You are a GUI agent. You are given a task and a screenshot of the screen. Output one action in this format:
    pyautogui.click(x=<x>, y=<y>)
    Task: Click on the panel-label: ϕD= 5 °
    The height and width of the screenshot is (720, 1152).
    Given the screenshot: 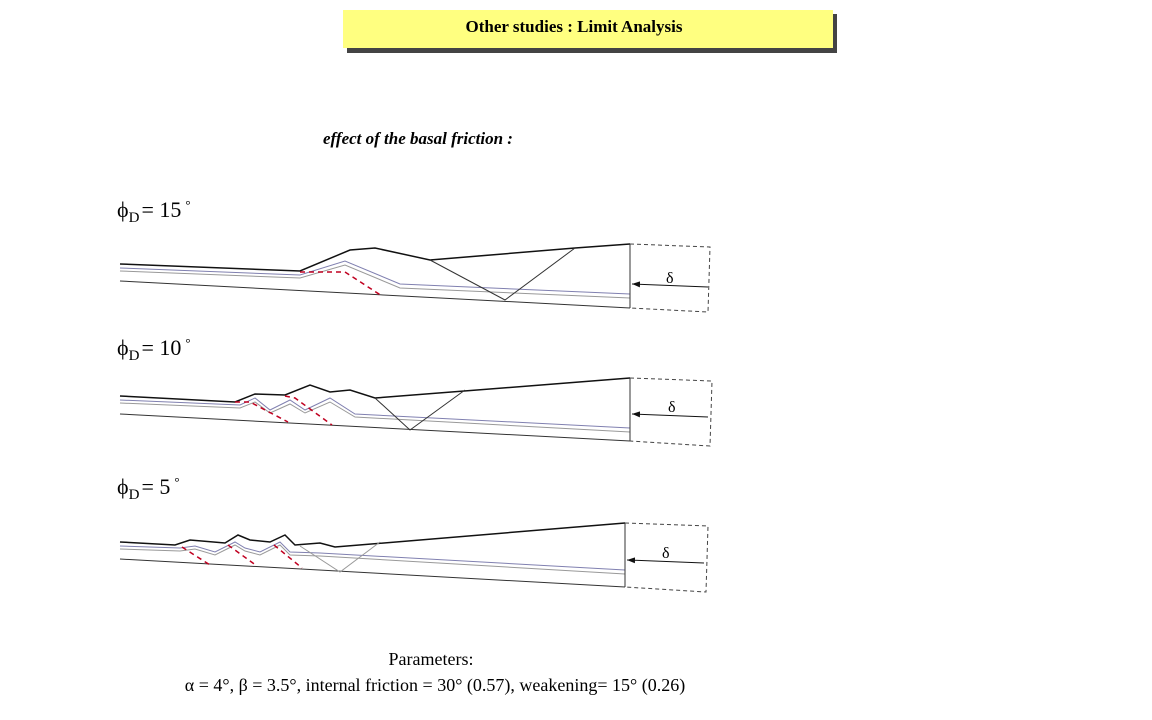 What is the action you would take?
    pyautogui.click(x=148, y=488)
    